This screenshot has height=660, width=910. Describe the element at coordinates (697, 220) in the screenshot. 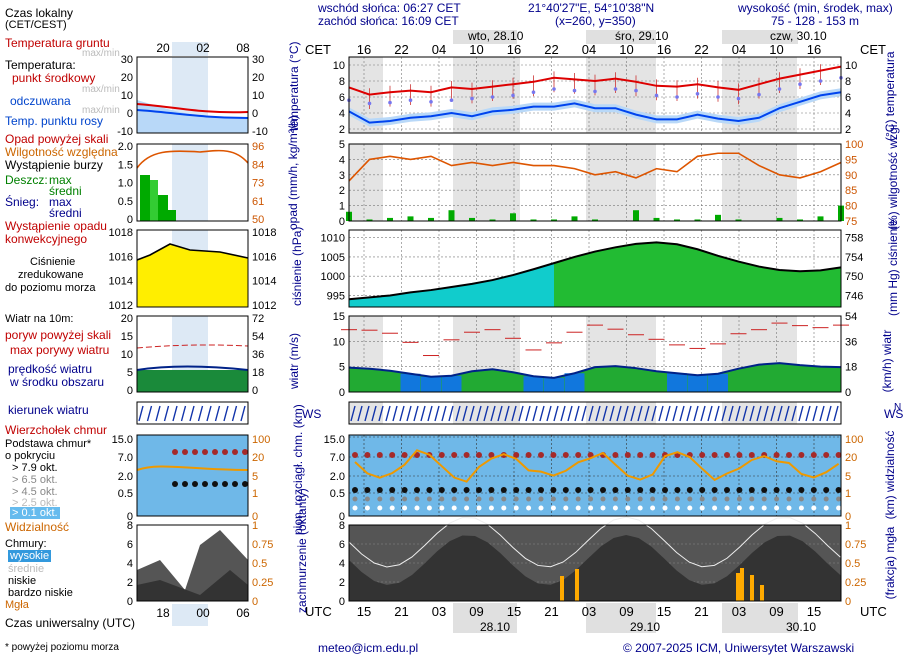

I see `precip-bar` at that location.